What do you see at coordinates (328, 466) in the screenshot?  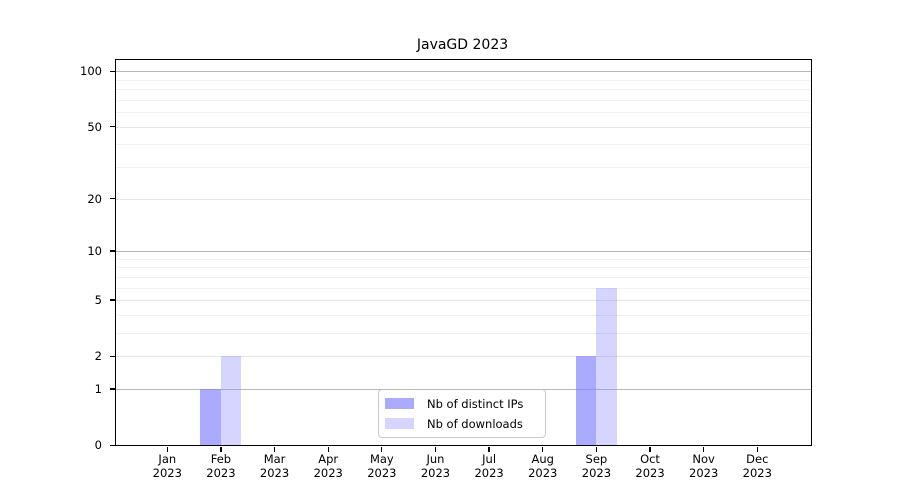 I see `x-tick-label: Apr 2023` at bounding box center [328, 466].